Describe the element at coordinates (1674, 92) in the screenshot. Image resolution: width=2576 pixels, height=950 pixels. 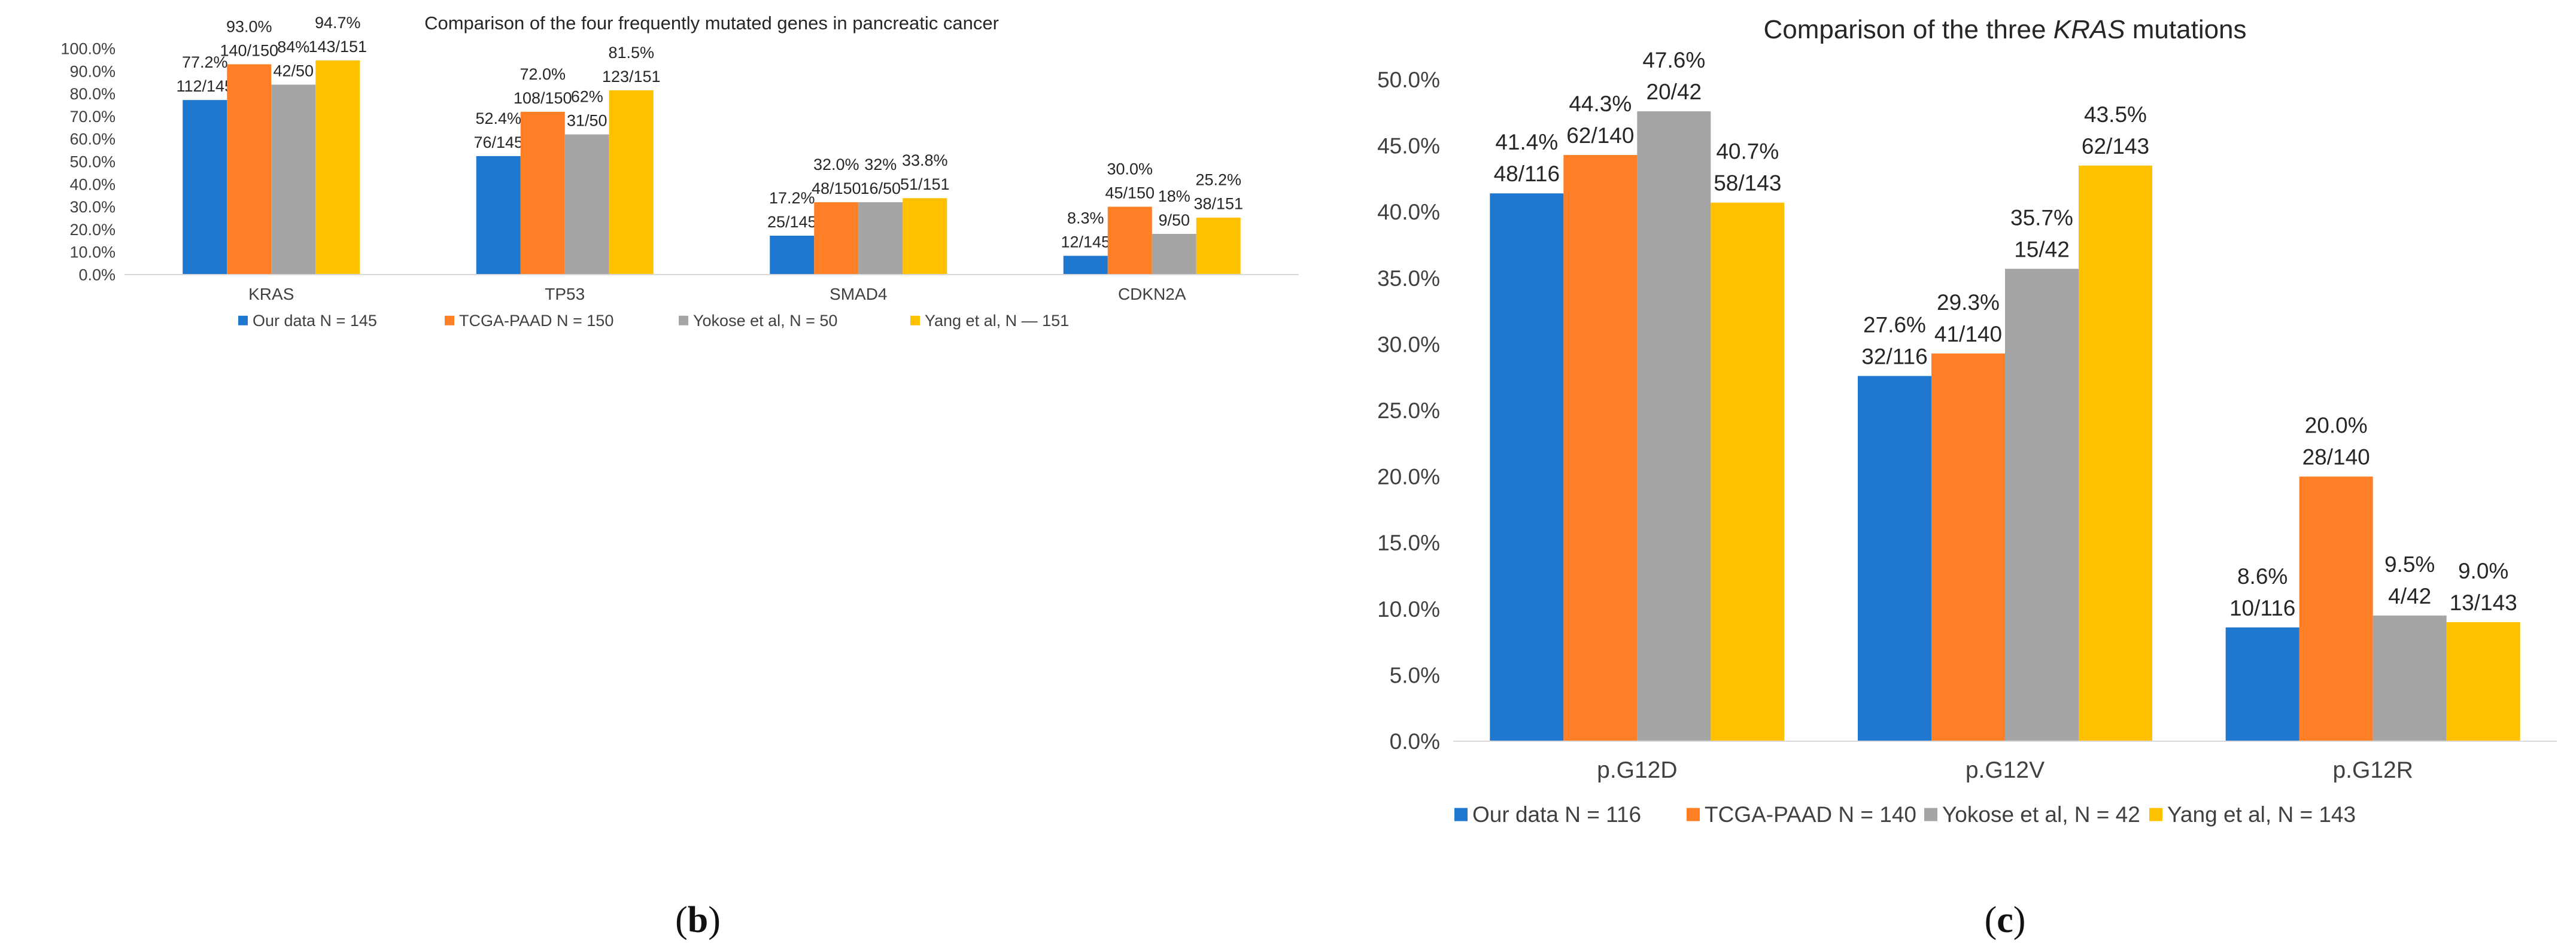
I see `data-label-count: 20/42` at that location.